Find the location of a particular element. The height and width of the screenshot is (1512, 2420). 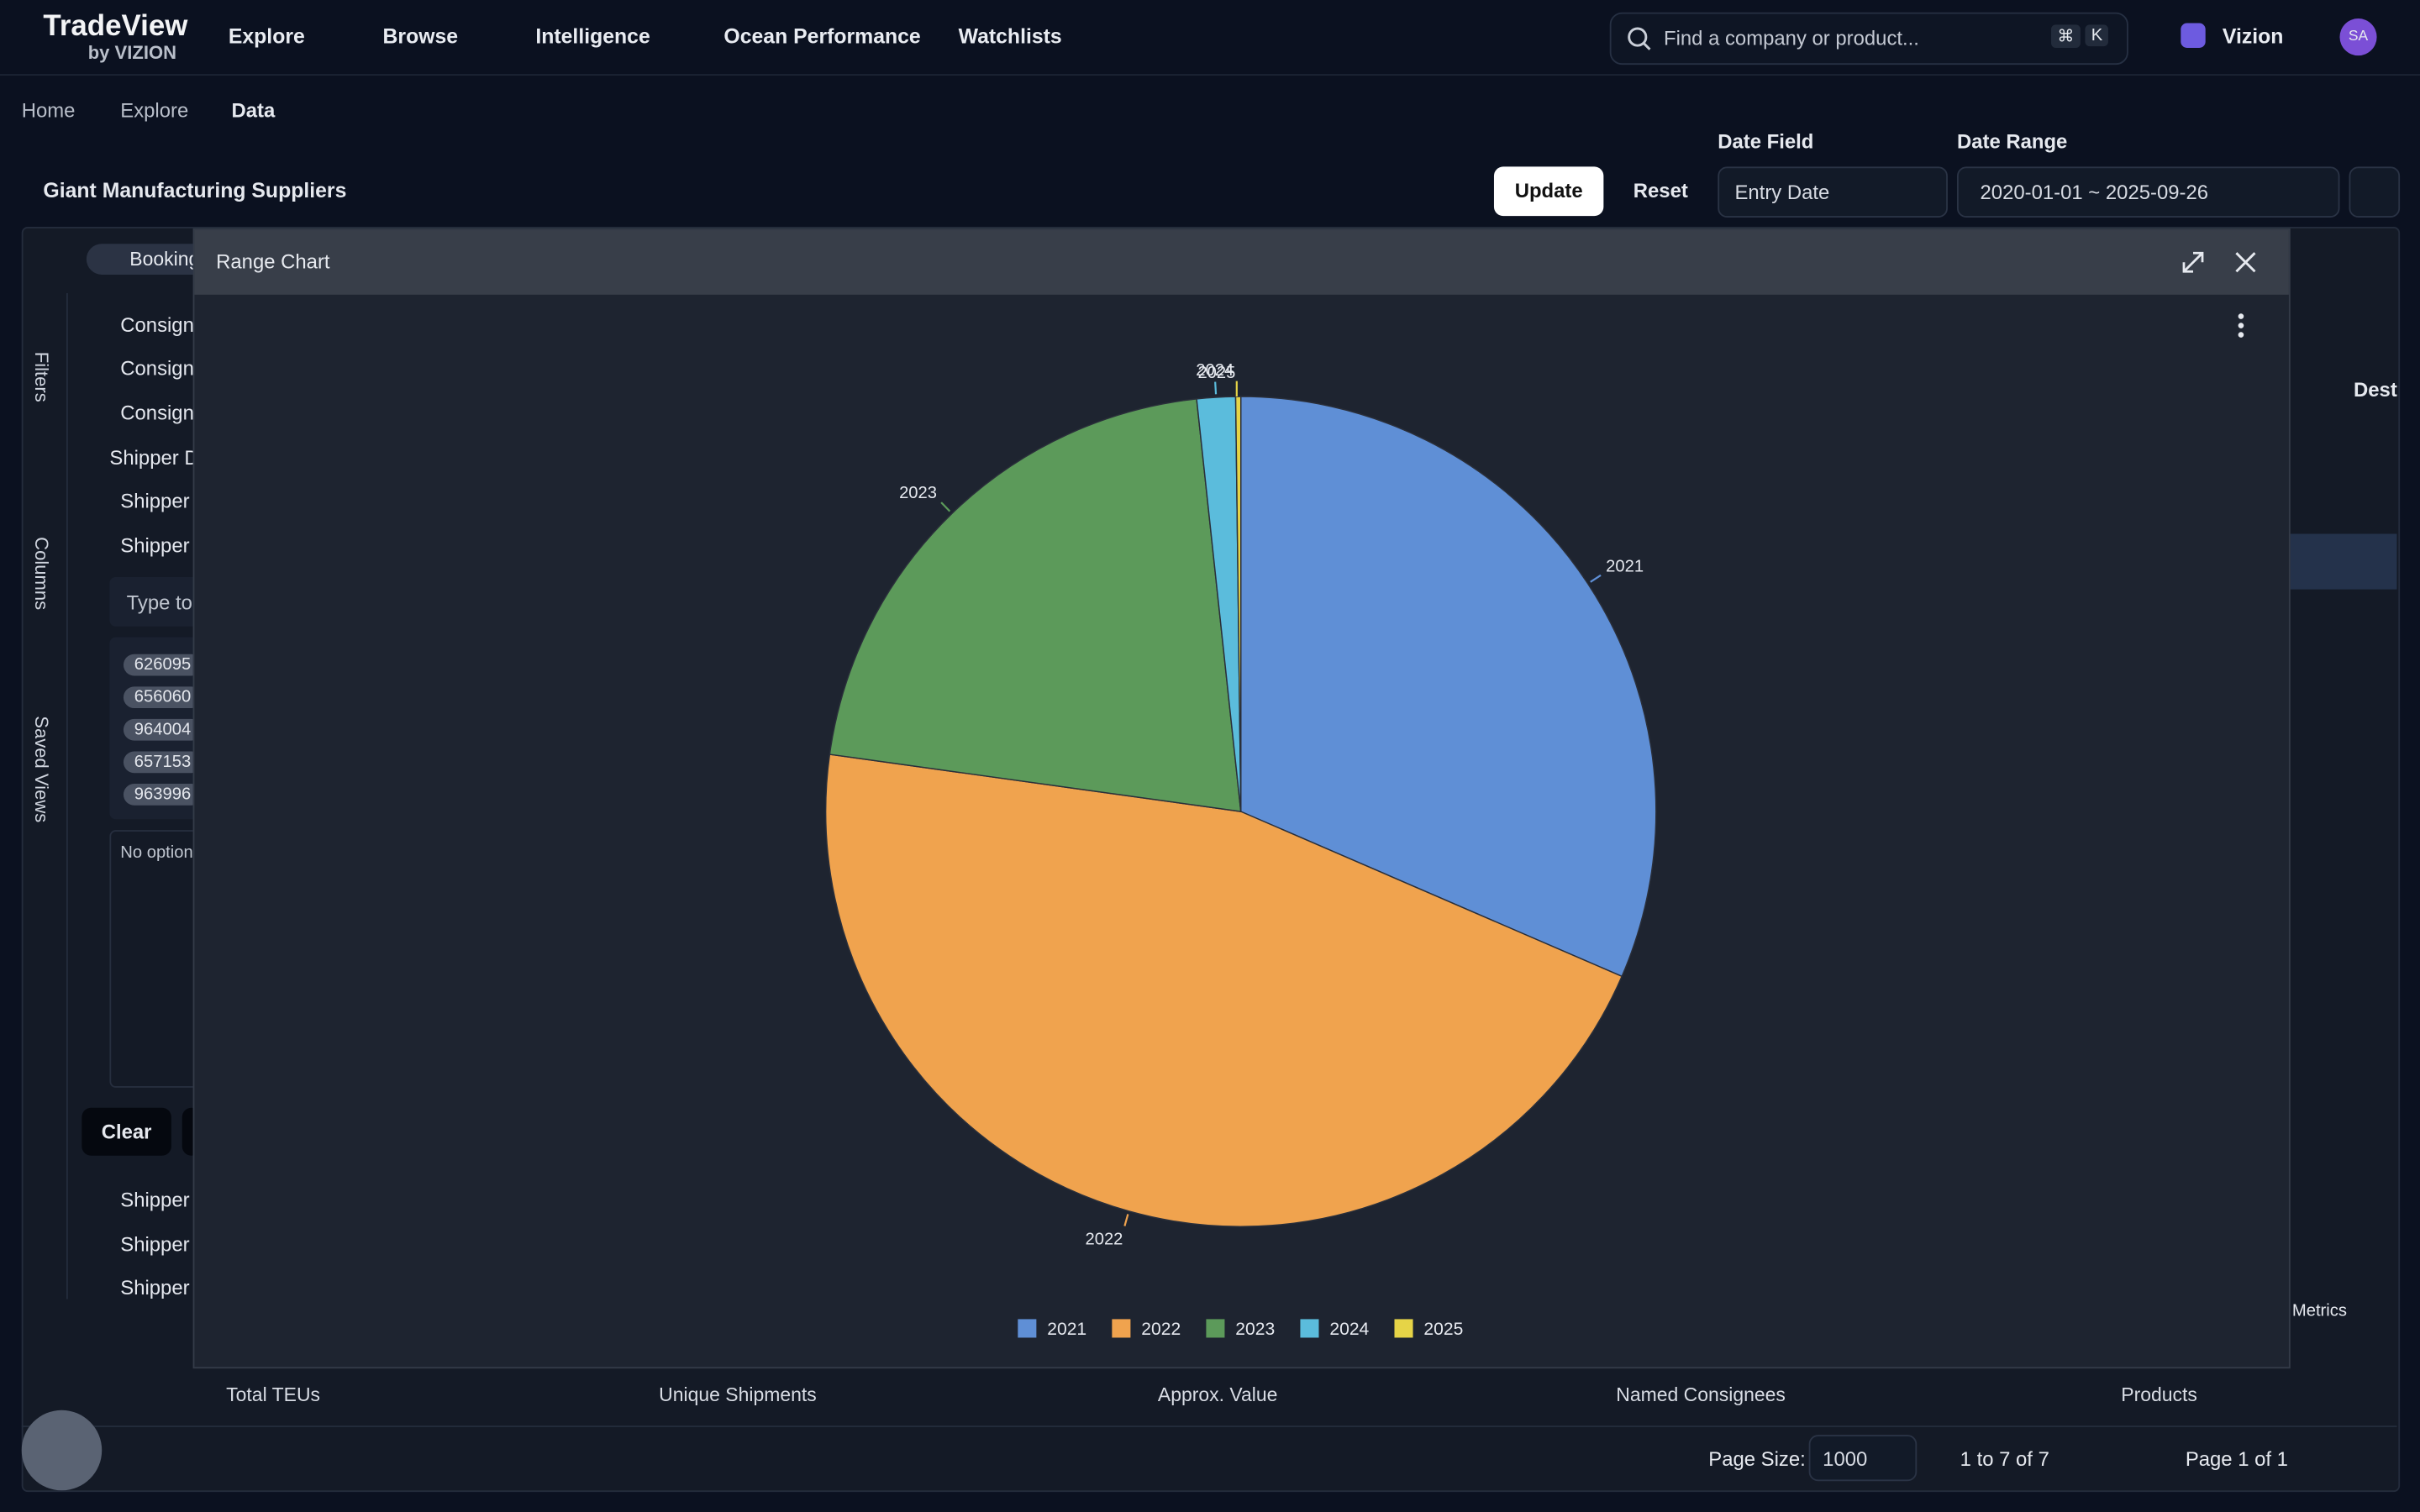

group-chip: Booking is located at coordinates (148, 259).